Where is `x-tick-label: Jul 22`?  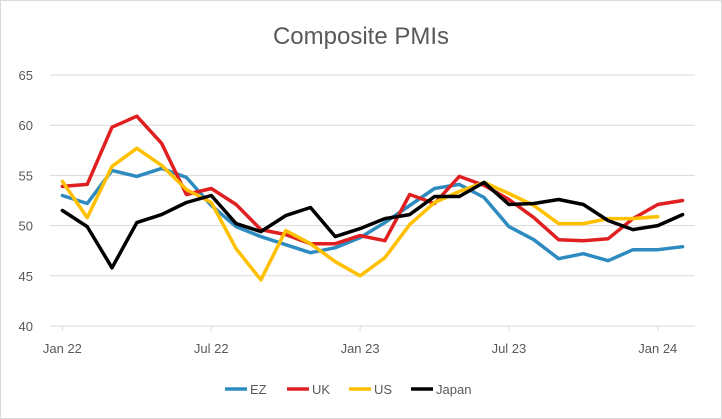 x-tick-label: Jul 22 is located at coordinates (211, 348).